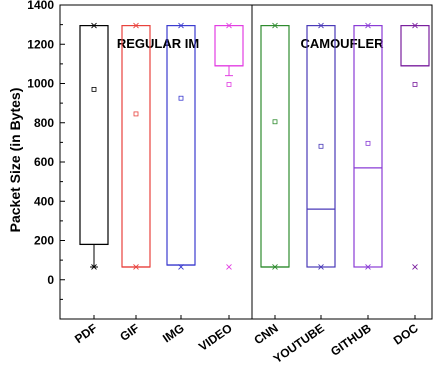  I want to click on group-title-0: REGULAR IM, so click(158, 43).